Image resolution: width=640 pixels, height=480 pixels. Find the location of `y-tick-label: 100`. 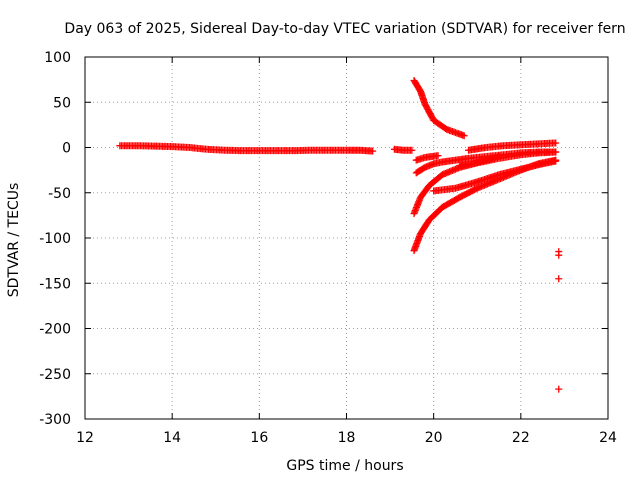

y-tick-label: 100 is located at coordinates (57, 58).